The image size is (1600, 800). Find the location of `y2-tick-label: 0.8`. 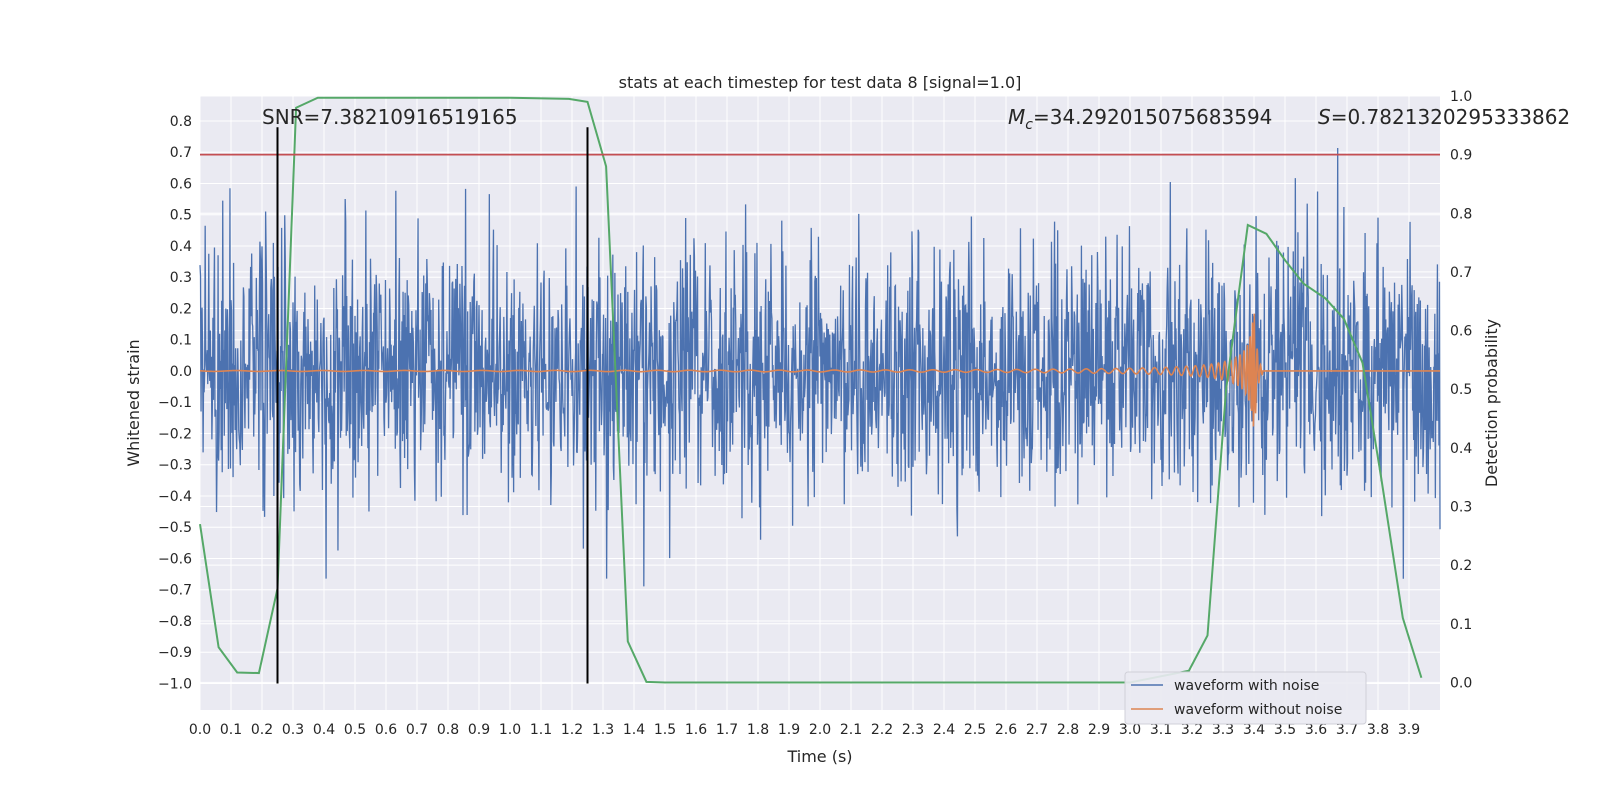

y2-tick-label: 0.8 is located at coordinates (1461, 214).